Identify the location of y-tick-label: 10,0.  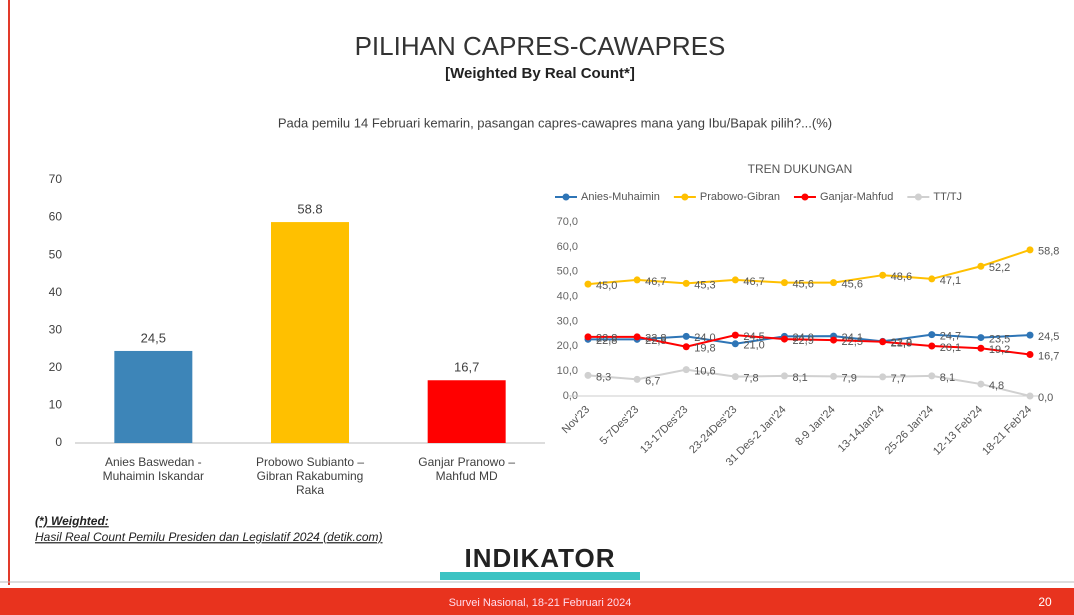
(567, 371).